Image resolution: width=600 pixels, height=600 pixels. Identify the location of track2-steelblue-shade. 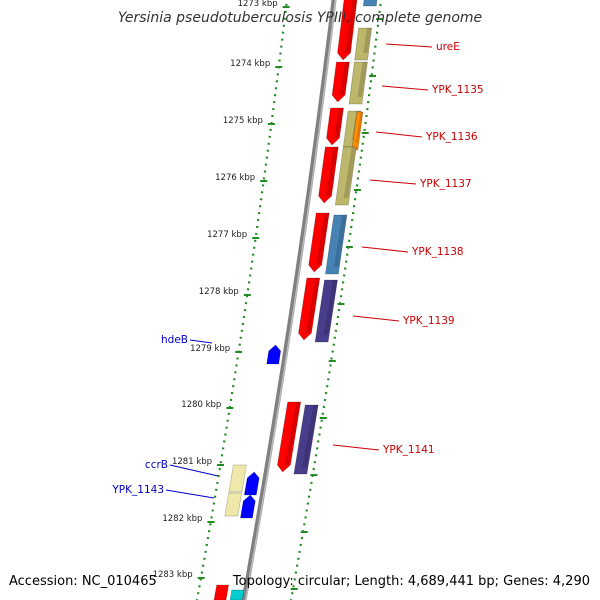
(340, 241).